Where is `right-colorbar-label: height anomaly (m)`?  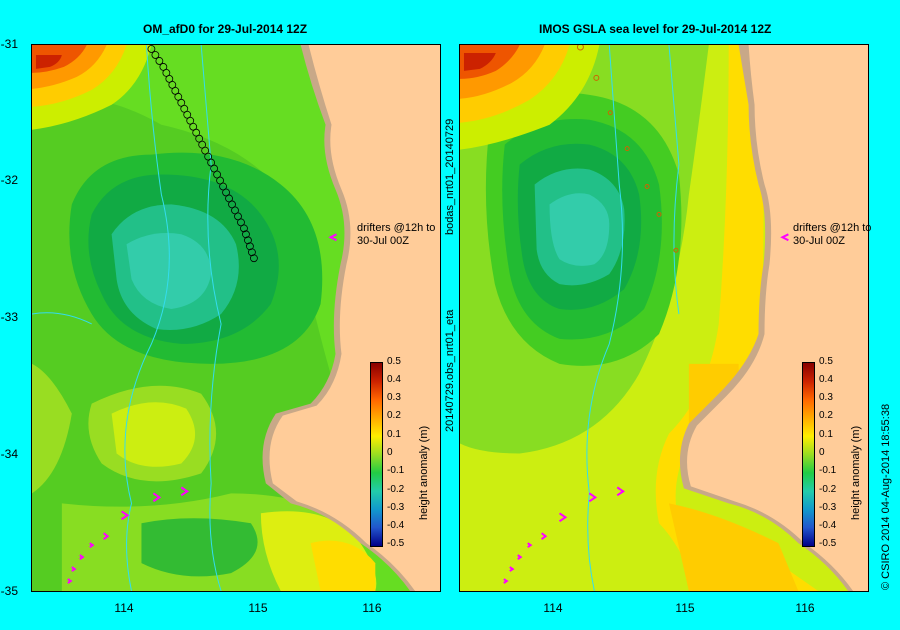
right-colorbar-label: height anomaly (m) is located at coordinates (856, 472).